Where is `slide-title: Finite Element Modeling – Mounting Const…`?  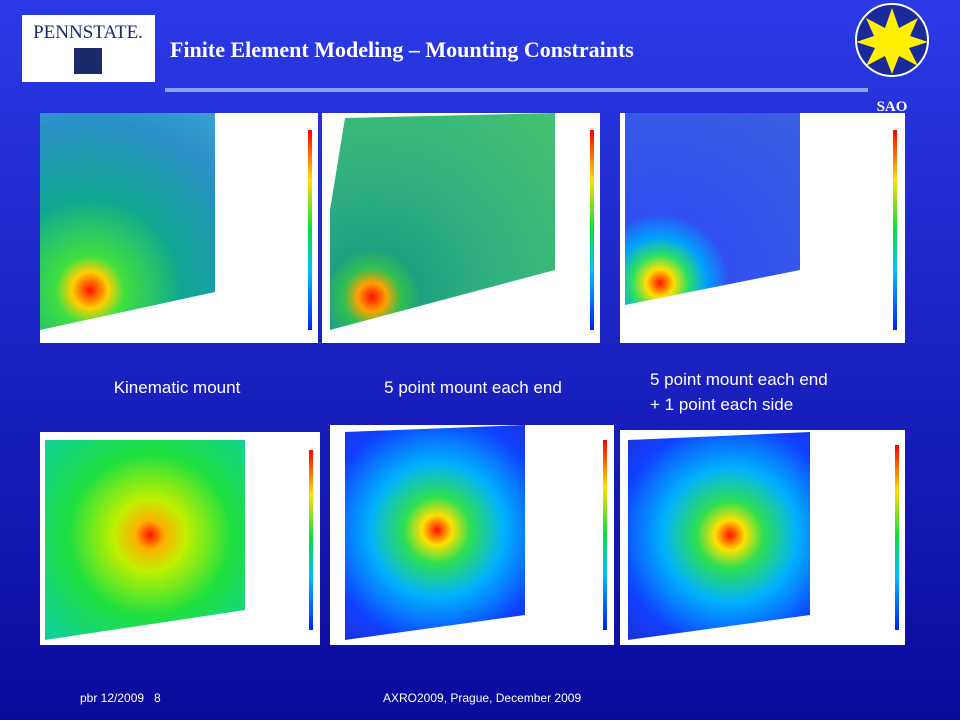
slide-title: Finite Element Modeling – Mounting Const… is located at coordinates (402, 49).